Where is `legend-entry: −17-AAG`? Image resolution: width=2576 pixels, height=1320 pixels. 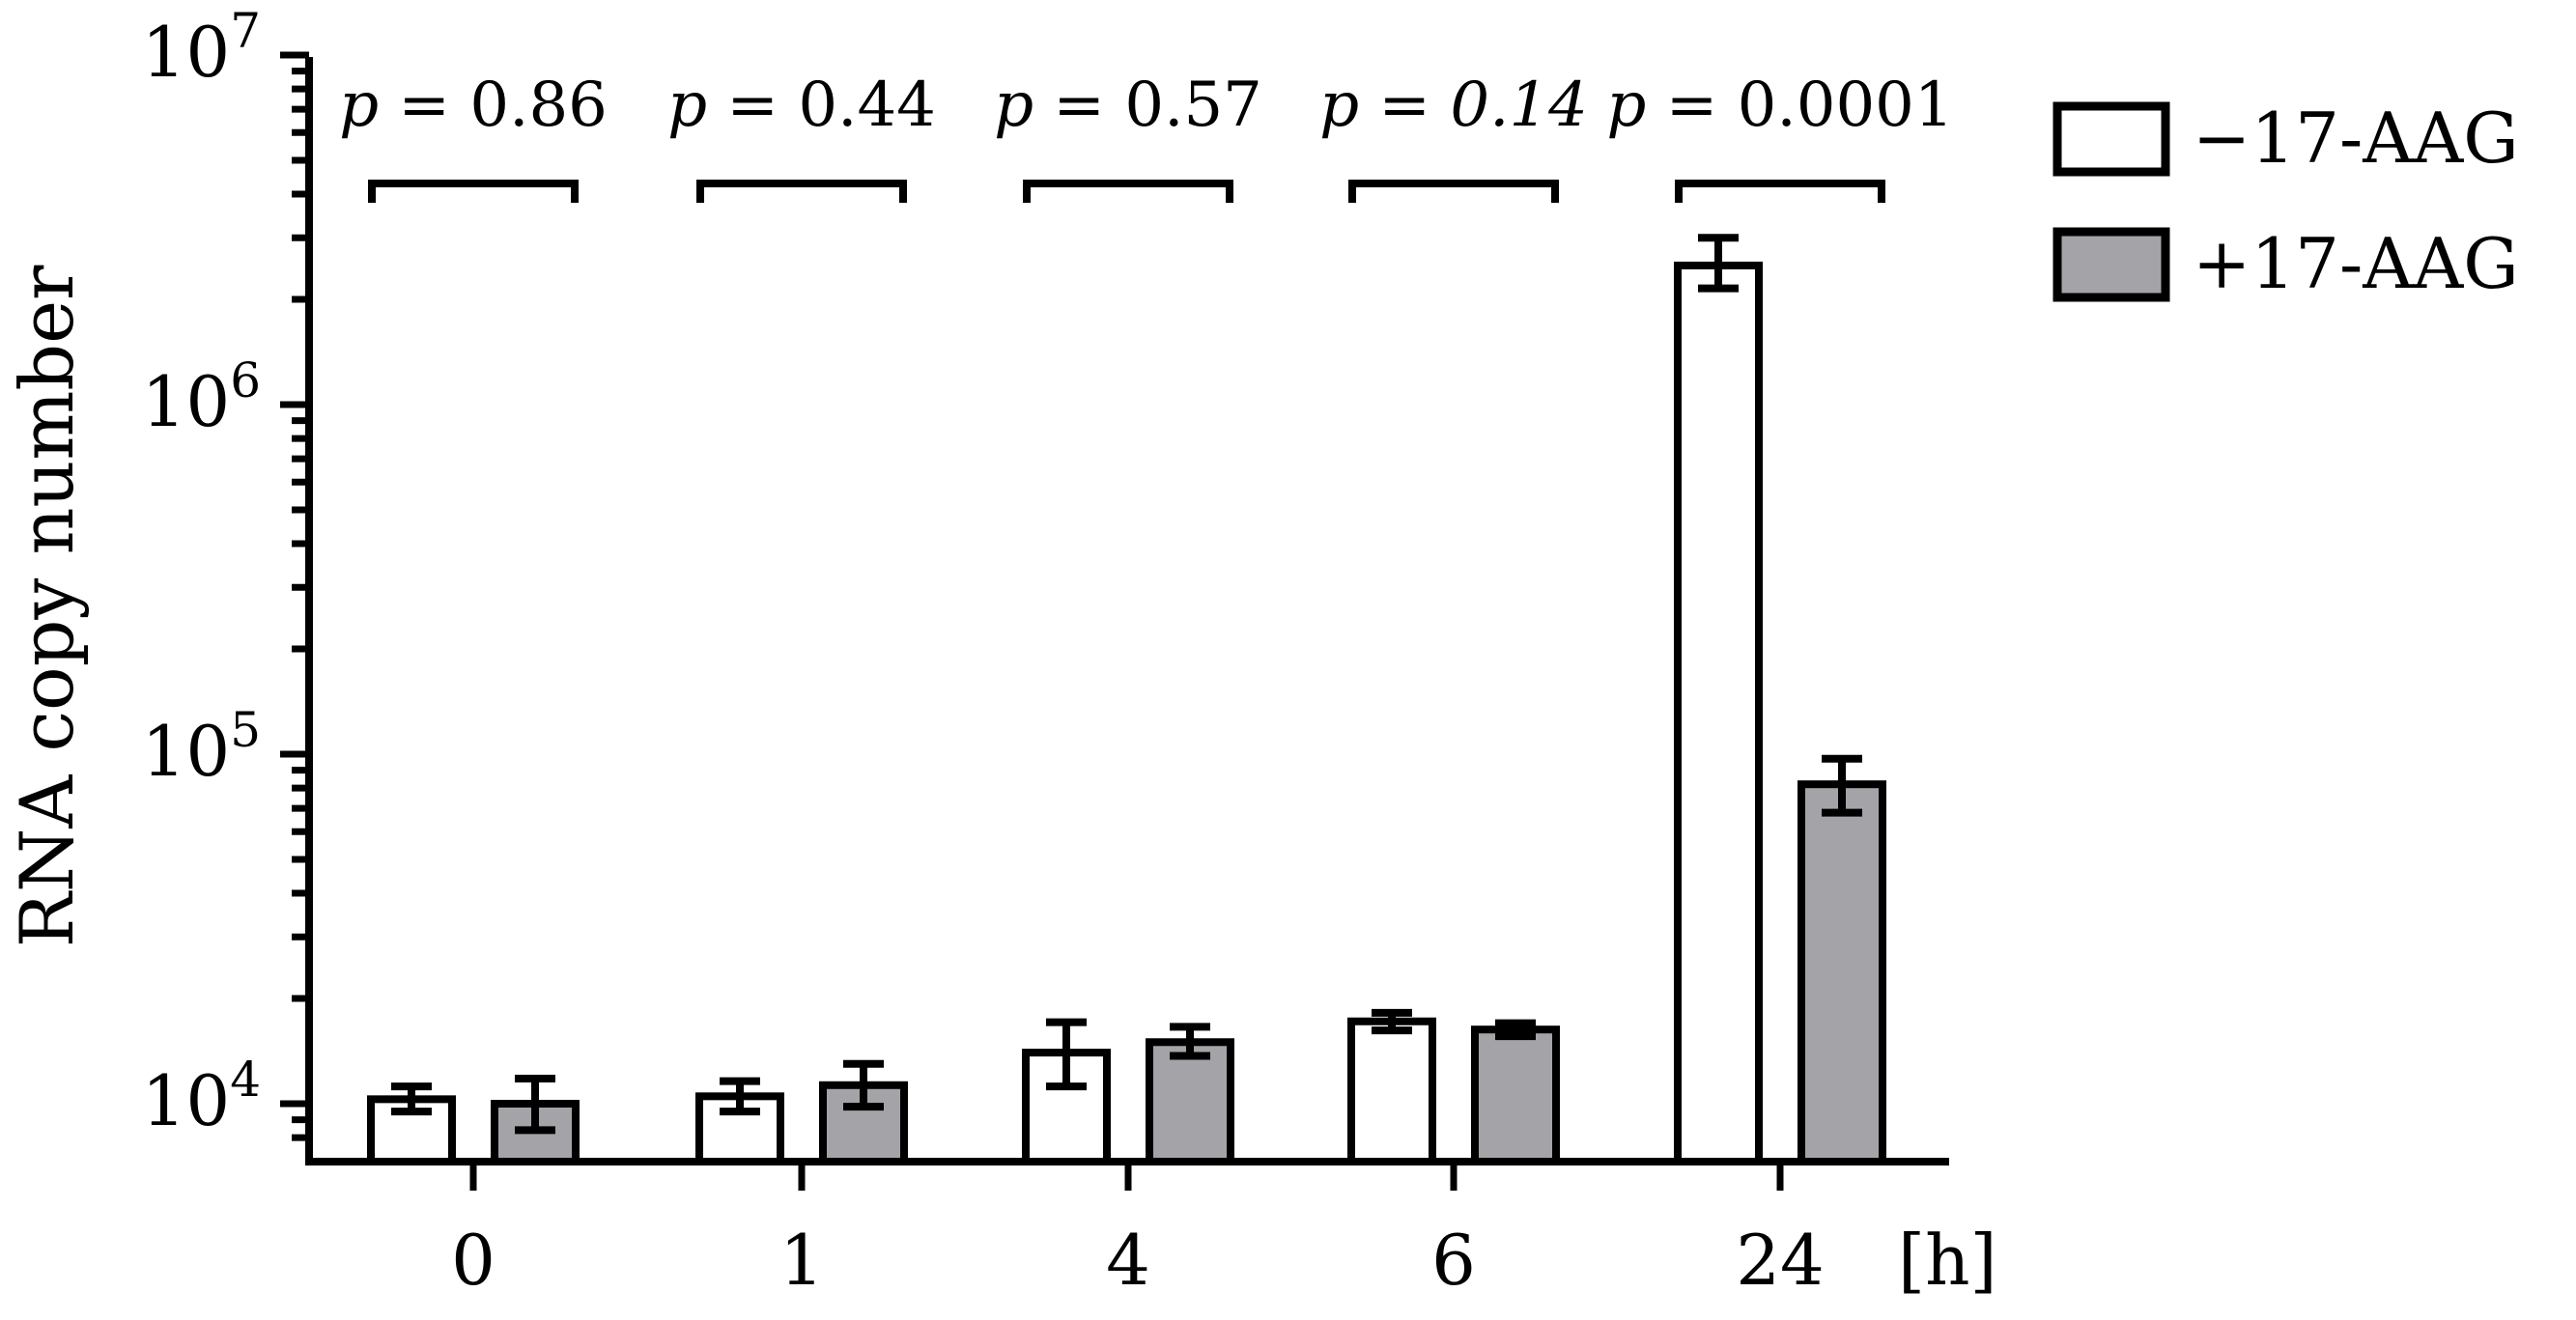 legend-entry: −17-AAG is located at coordinates (2356, 138).